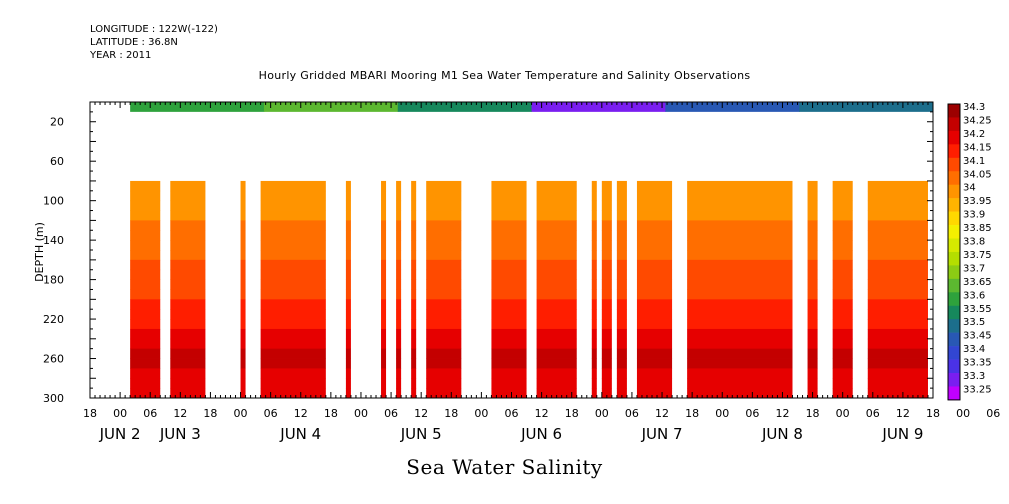 The height and width of the screenshot is (504, 1009). Describe the element at coordinates (53, 398) in the screenshot. I see `y-tick-label: 300` at that location.